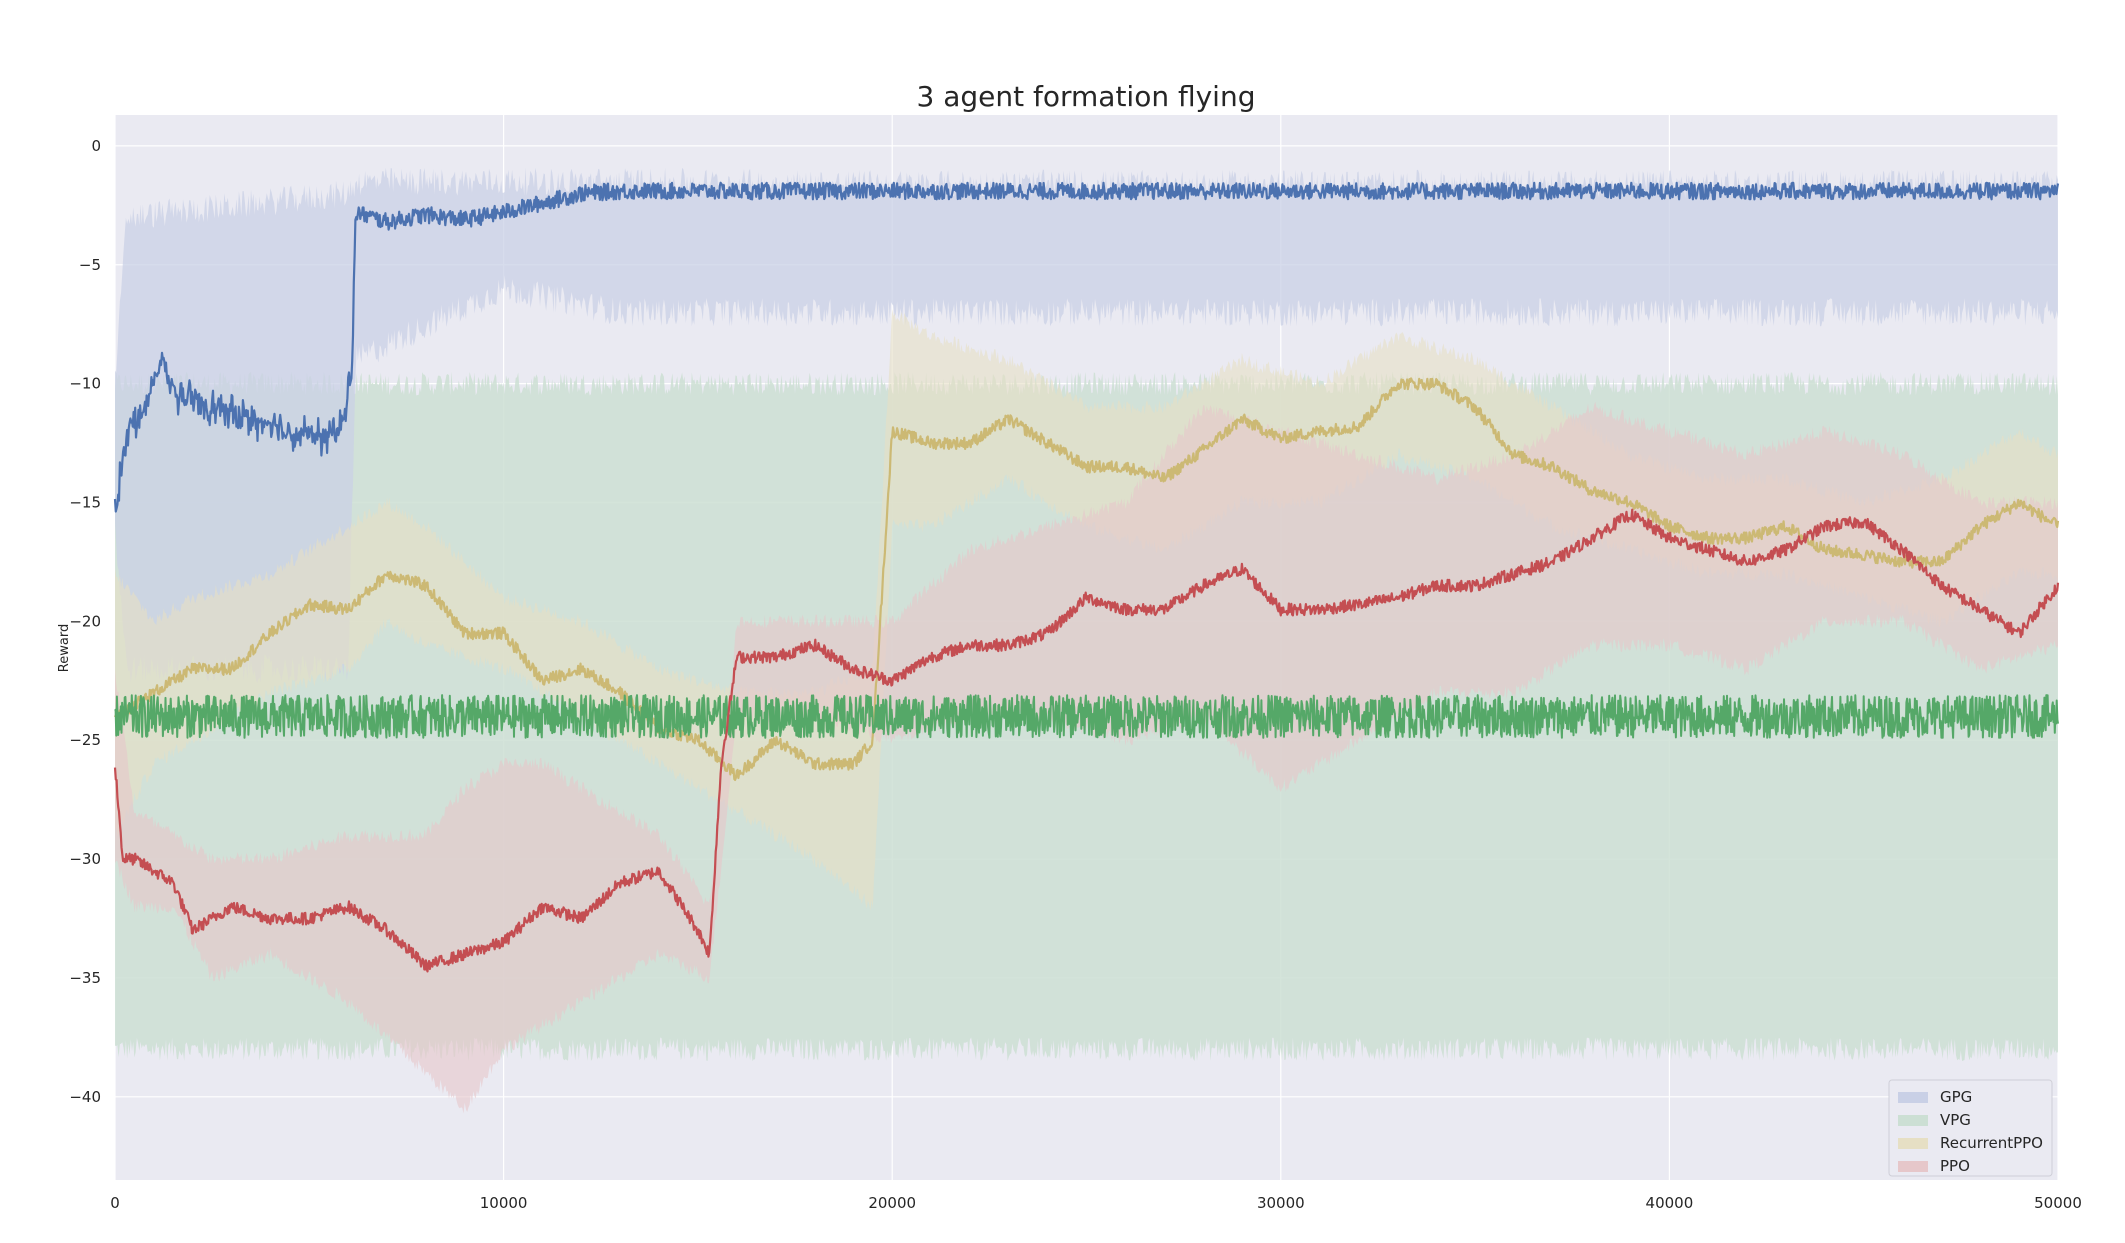  I want to click on y-tick-label: 0, so click(96, 146).